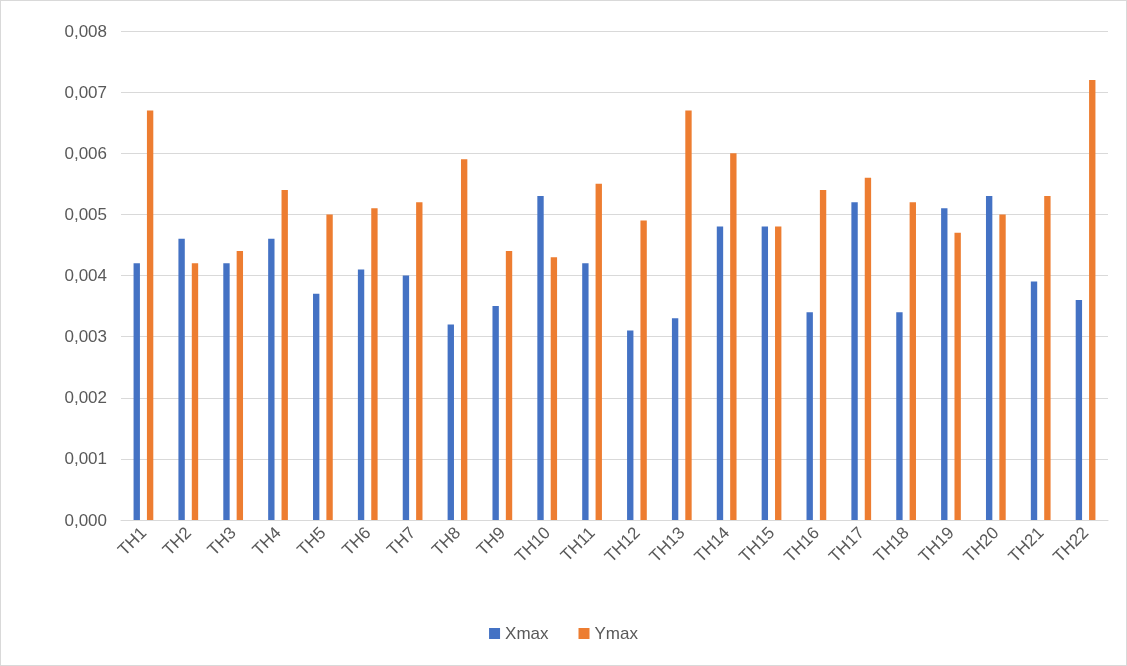  What do you see at coordinates (85, 520) in the screenshot?
I see `y-tick-label: 0,000` at bounding box center [85, 520].